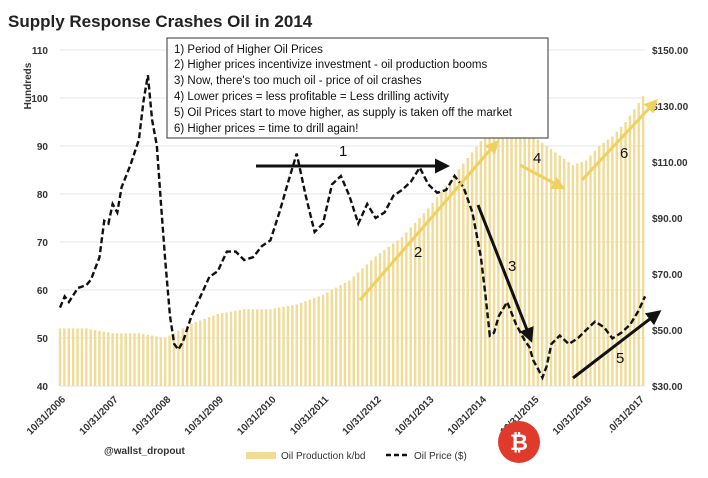  What do you see at coordinates (667, 387) in the screenshot?
I see `right-tick-label: $30.00` at bounding box center [667, 387].